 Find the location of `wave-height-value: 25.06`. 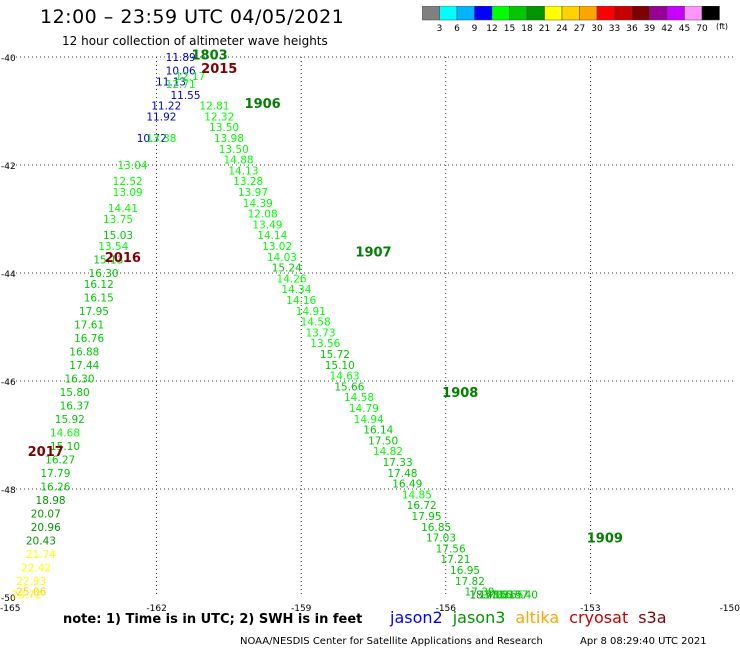

wave-height-value: 25.06 is located at coordinates (31, 593).